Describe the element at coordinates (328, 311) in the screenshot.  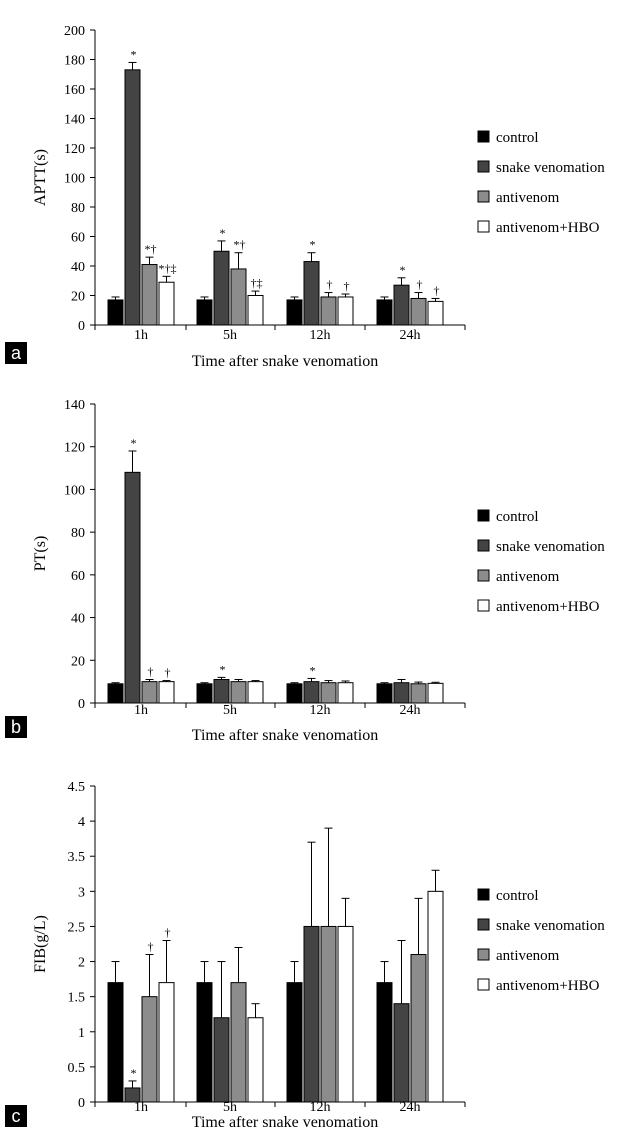
I see `bar-antivenom-12h` at that location.